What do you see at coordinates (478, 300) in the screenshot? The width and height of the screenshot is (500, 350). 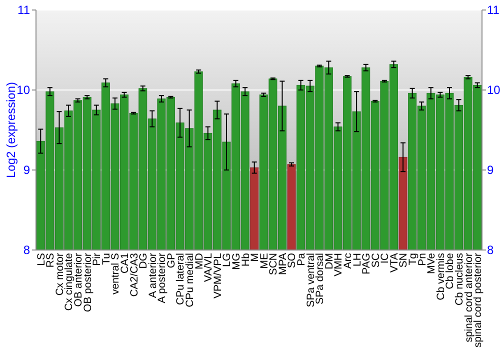 I see `x-tick-label: spinal cord posterior` at bounding box center [478, 300].